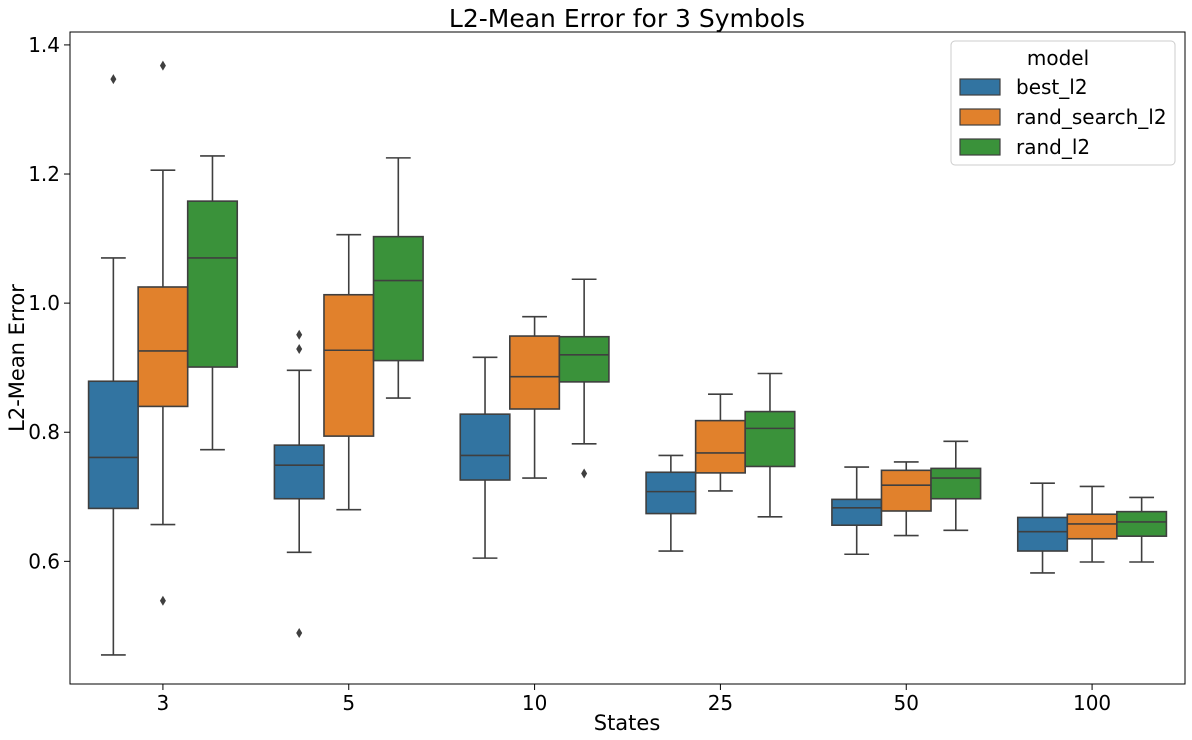 The image size is (1192, 740). I want to click on legend-swatch-best_l2, so click(980, 87).